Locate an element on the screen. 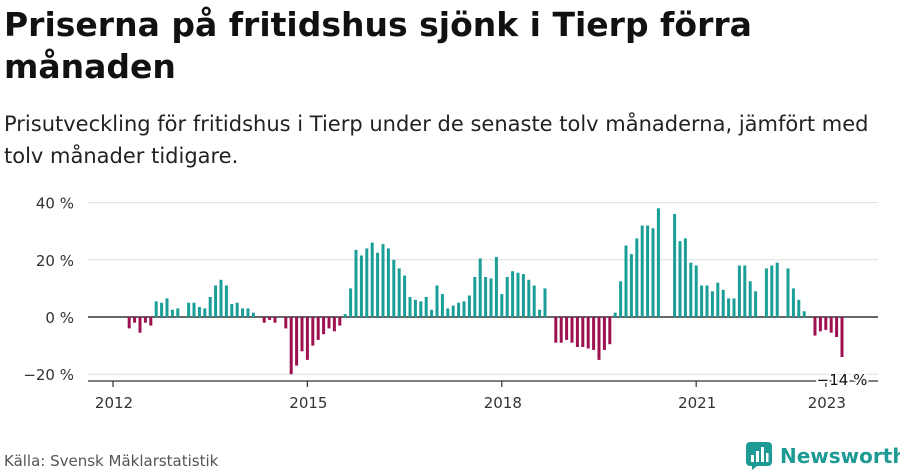 This screenshot has height=474, width=900. last-value-label: −14 % is located at coordinates (842, 380).